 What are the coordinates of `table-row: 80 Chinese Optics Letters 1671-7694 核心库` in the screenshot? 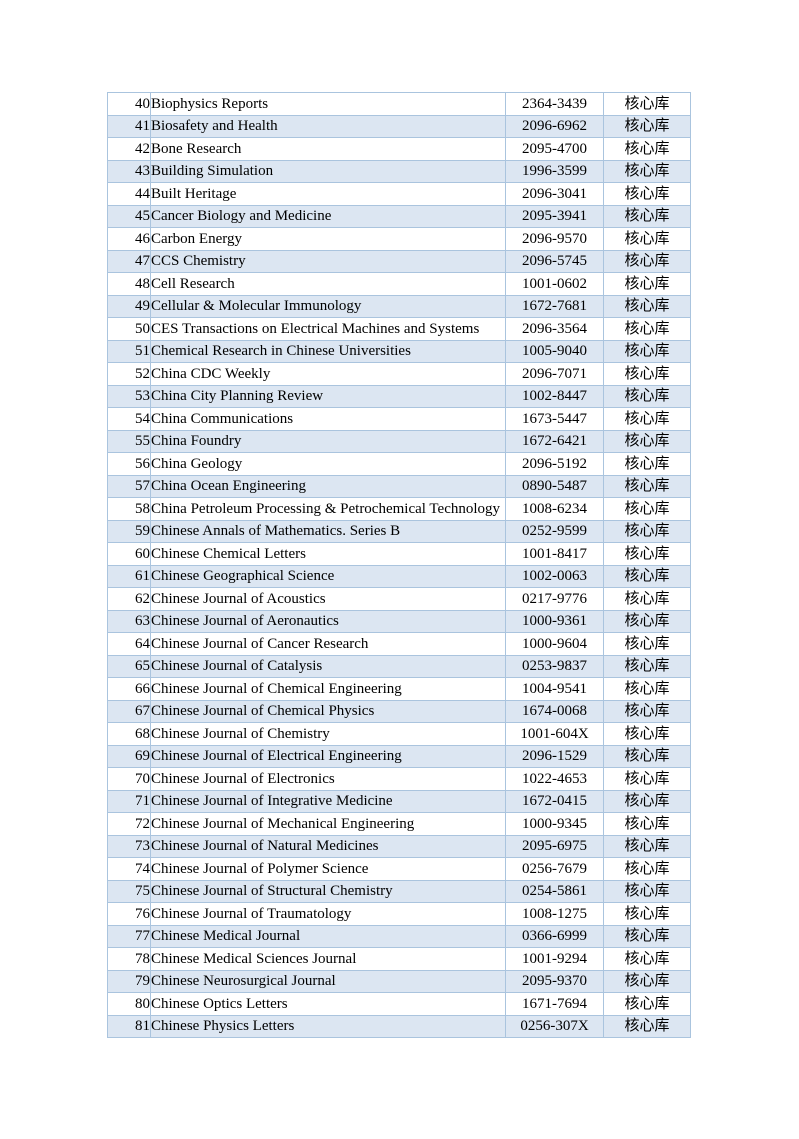 It's located at (399, 1004).